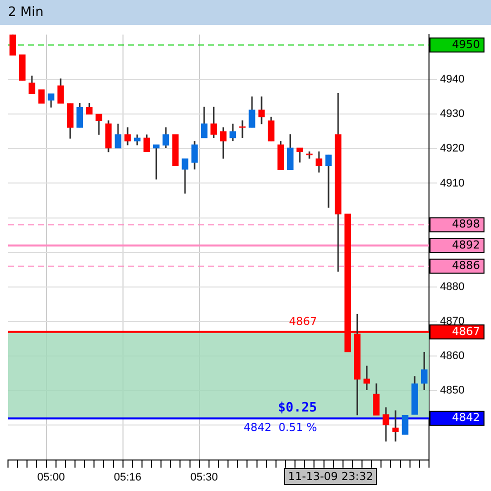 This screenshot has width=491, height=491. I want to click on annotation: $0.25, so click(297, 408).